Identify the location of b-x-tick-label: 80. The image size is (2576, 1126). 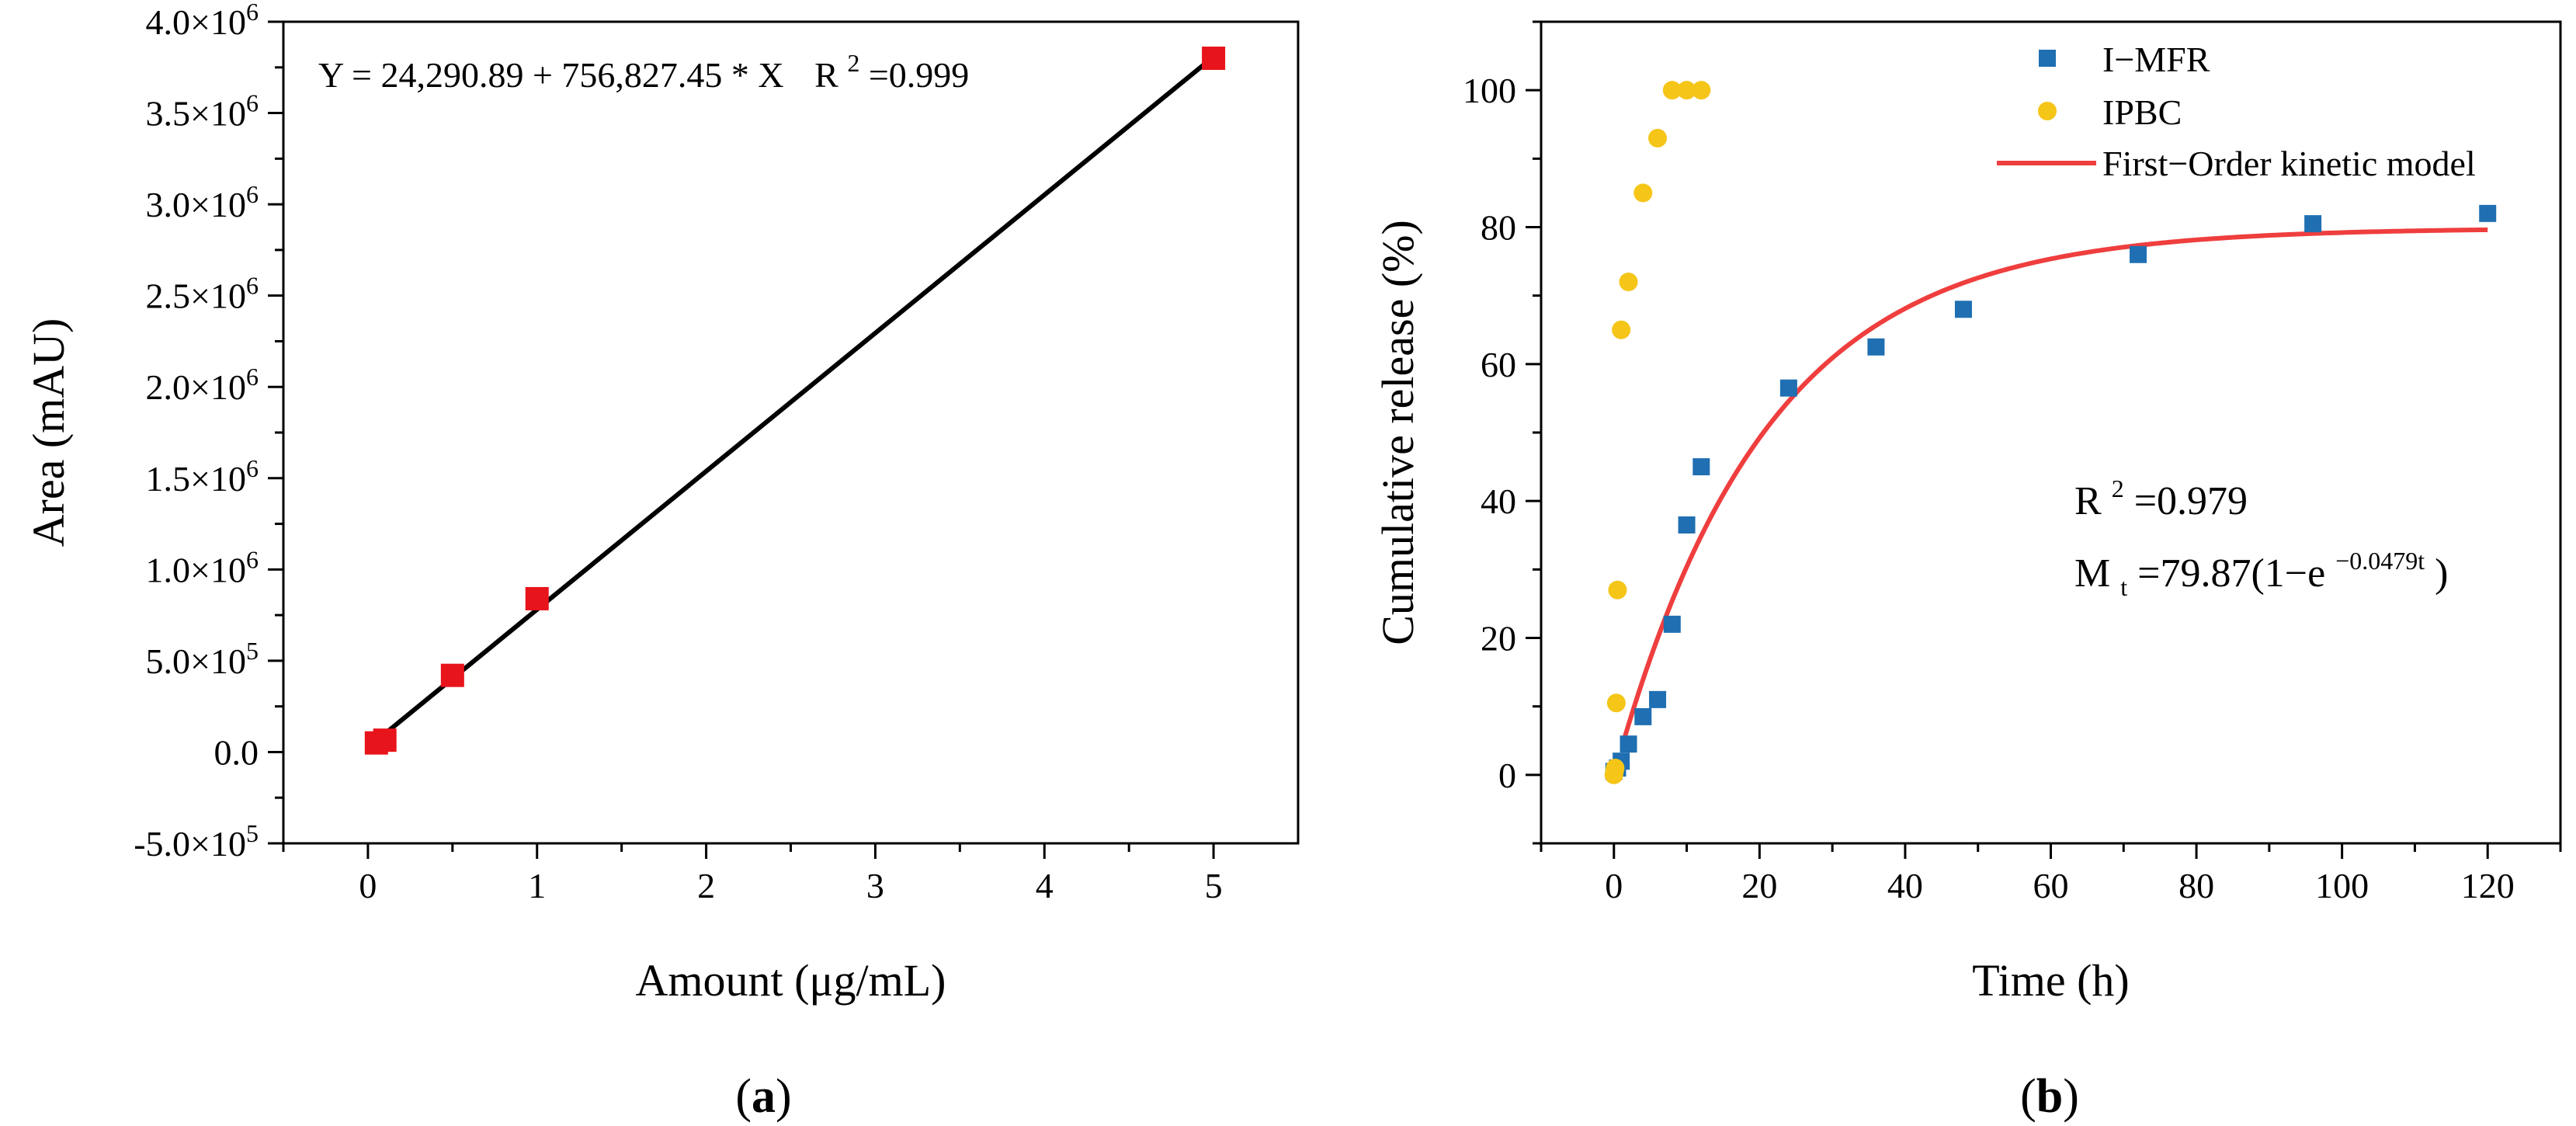
(2196, 885).